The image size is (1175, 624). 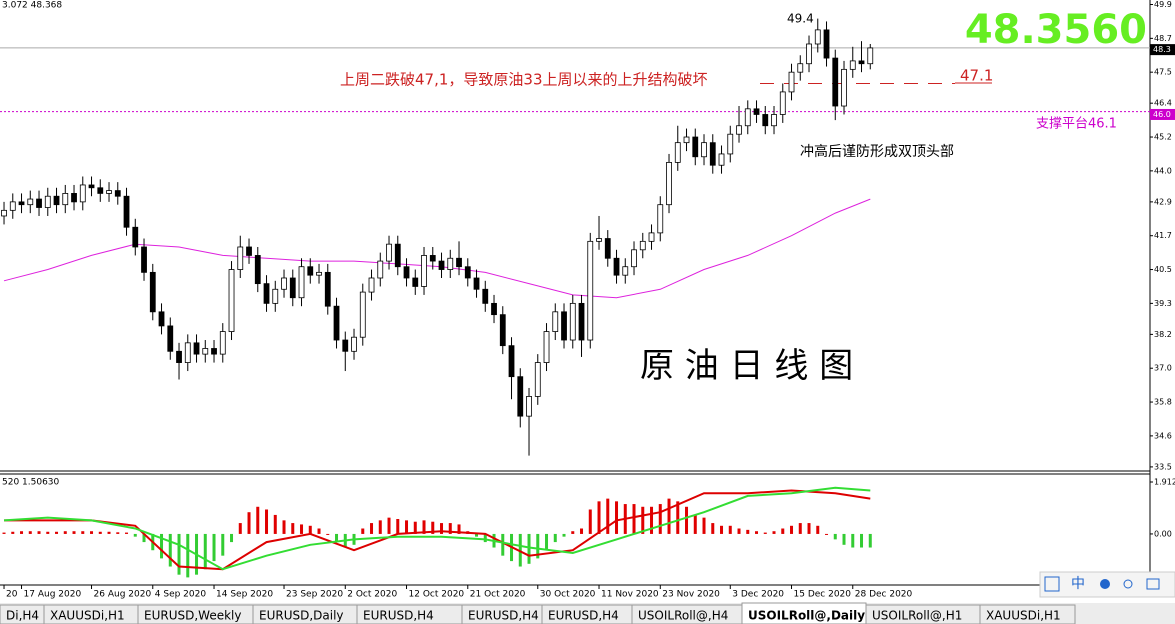 I want to click on tab-label: USOILRoll@,H1, so click(x=917, y=616).